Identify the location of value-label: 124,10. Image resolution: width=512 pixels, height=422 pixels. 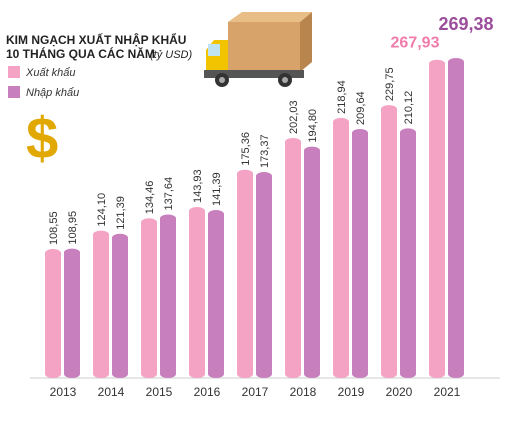
(102, 210).